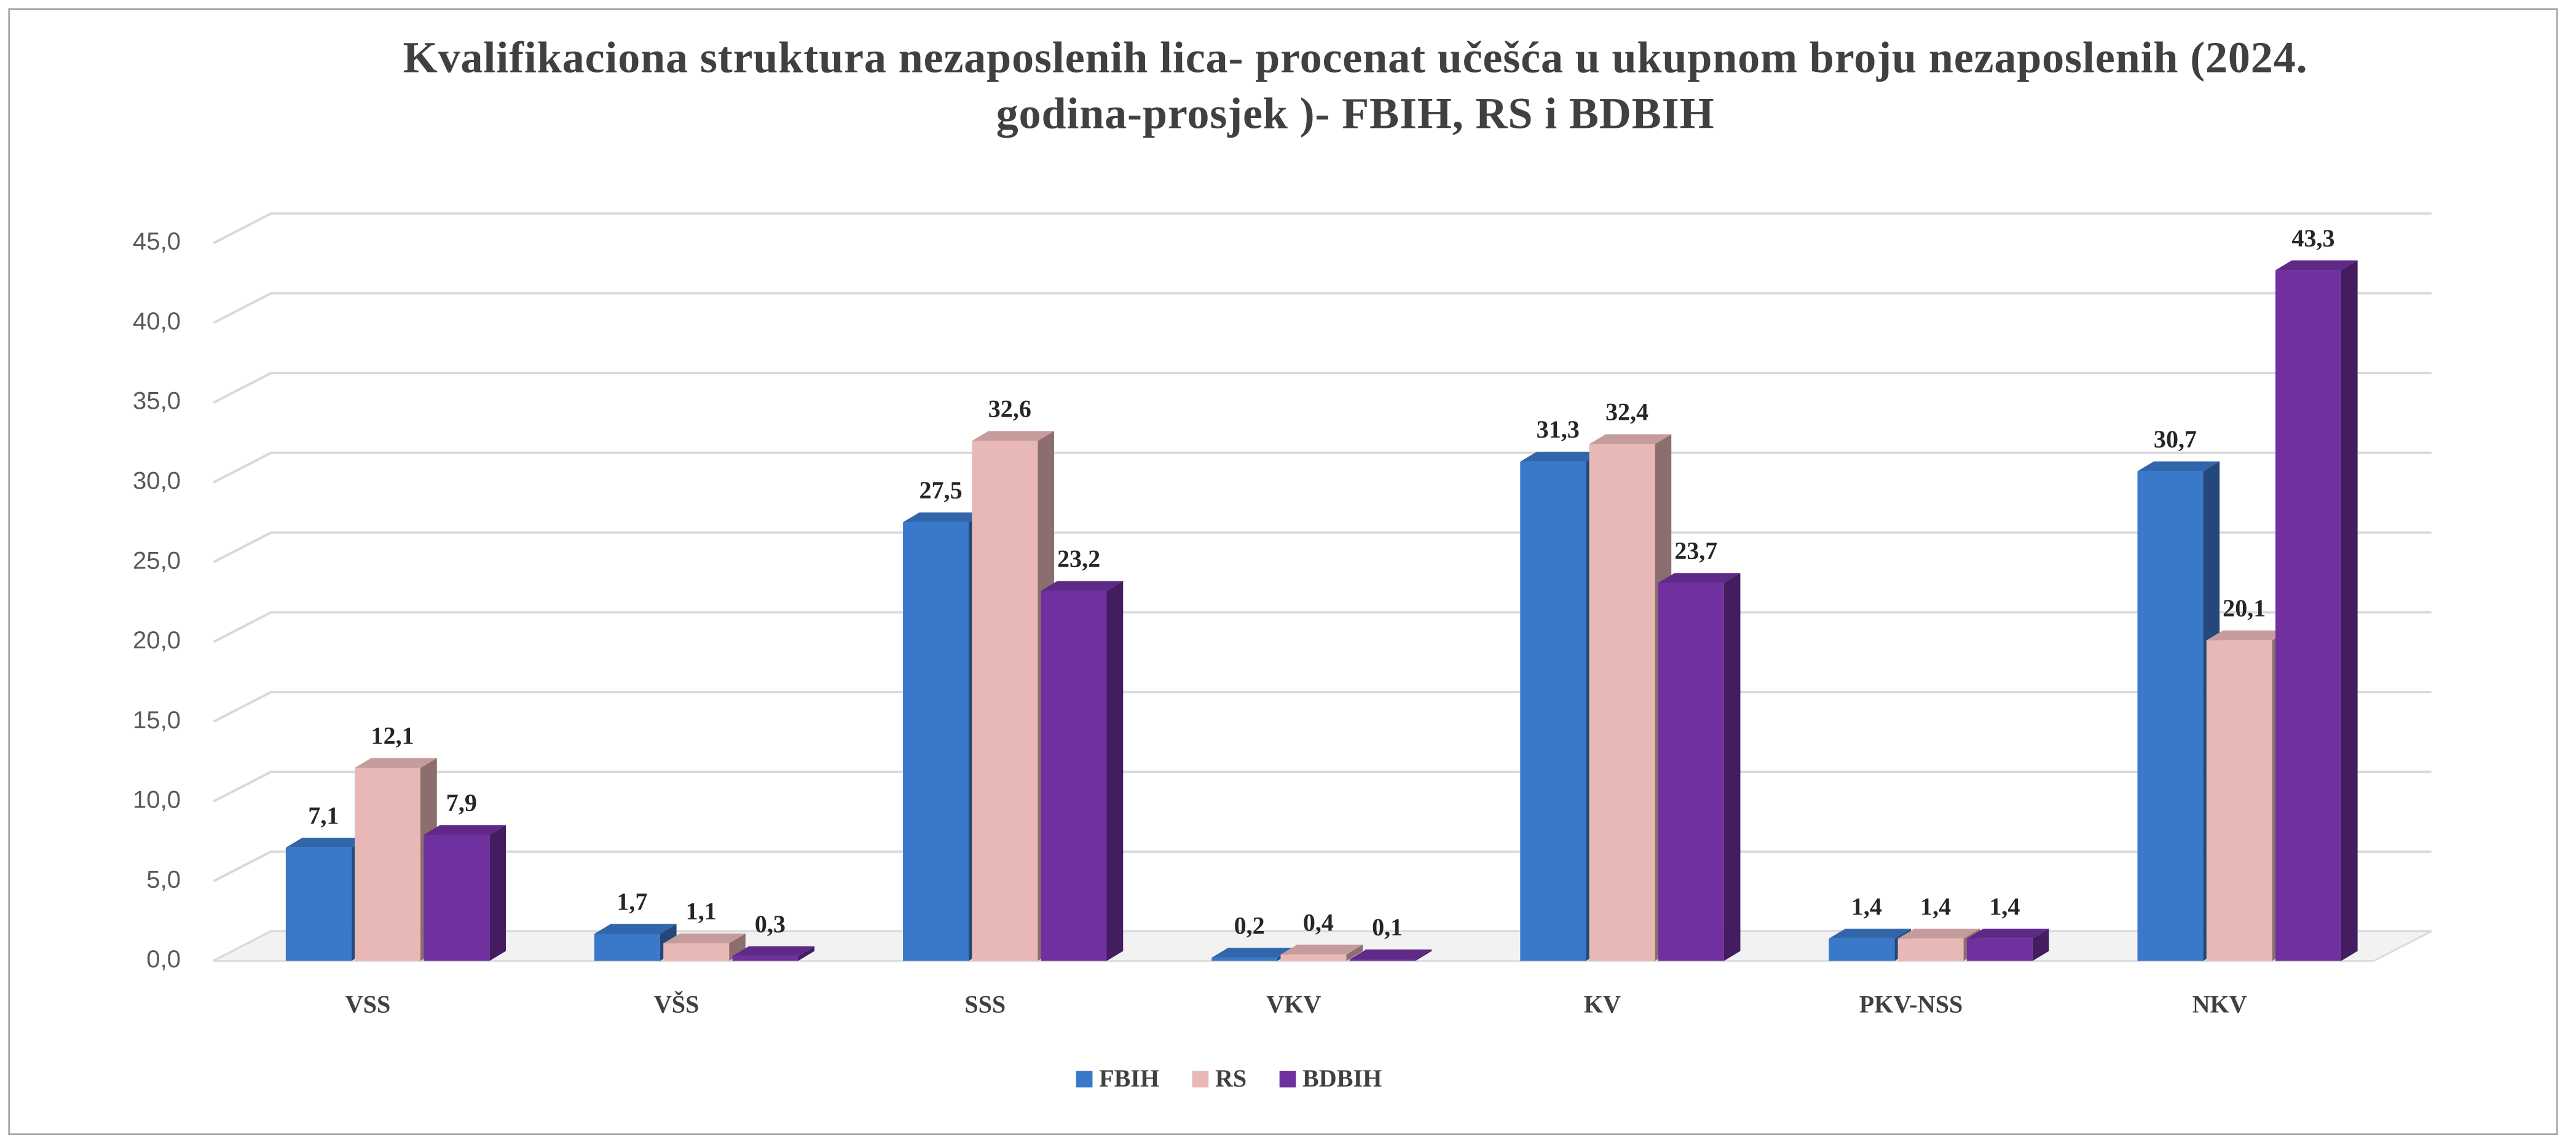  I want to click on value-label: 0,2, so click(1250, 925).